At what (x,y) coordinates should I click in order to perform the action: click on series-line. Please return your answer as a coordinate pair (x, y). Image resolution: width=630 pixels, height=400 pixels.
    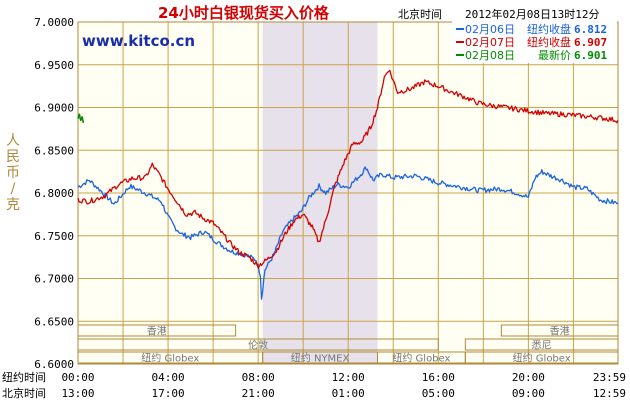
    Looking at the image, I should click on (81, 118).